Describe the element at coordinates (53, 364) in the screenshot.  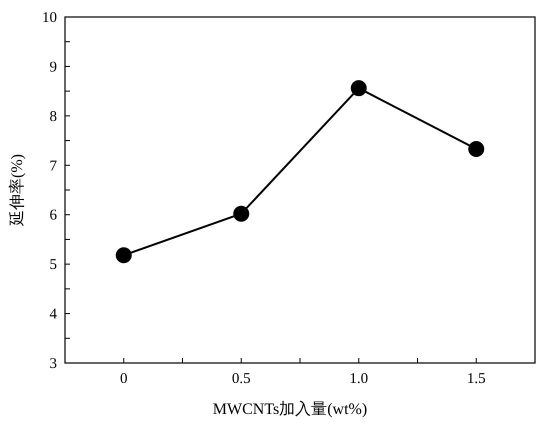
I see `y-tick-label: 3` at that location.